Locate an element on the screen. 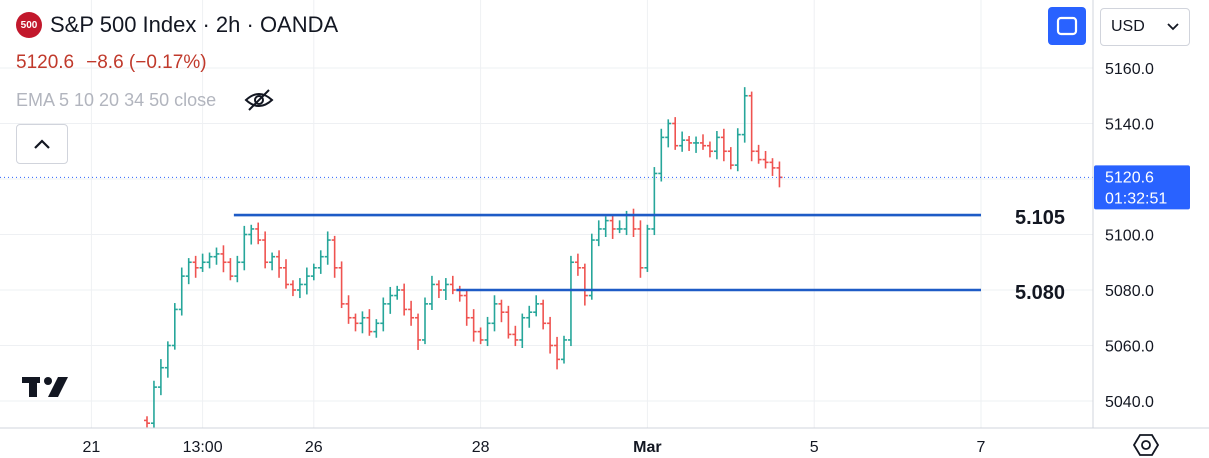 The height and width of the screenshot is (458, 1209). price-tick-label: 5160.0 is located at coordinates (1129, 69).